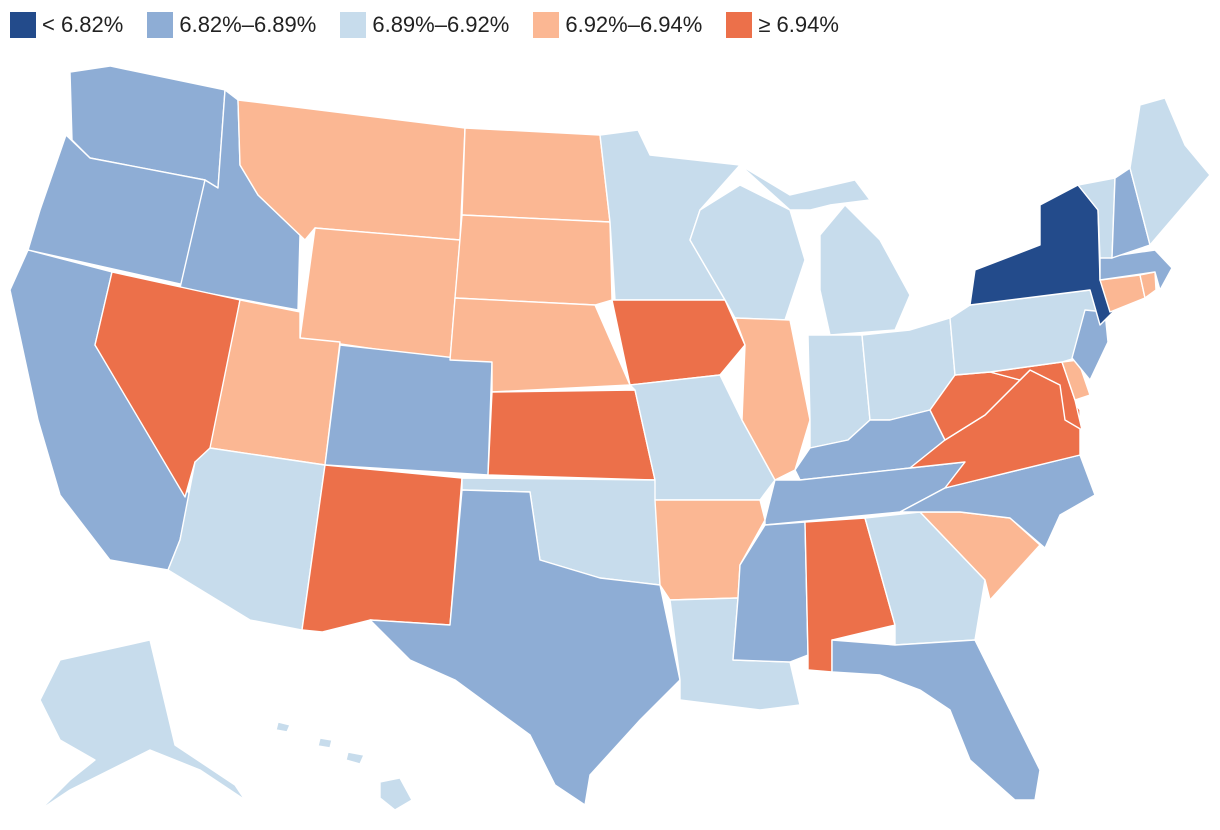 The height and width of the screenshot is (830, 1220). What do you see at coordinates (142, 725) in the screenshot?
I see `state-alaska` at bounding box center [142, 725].